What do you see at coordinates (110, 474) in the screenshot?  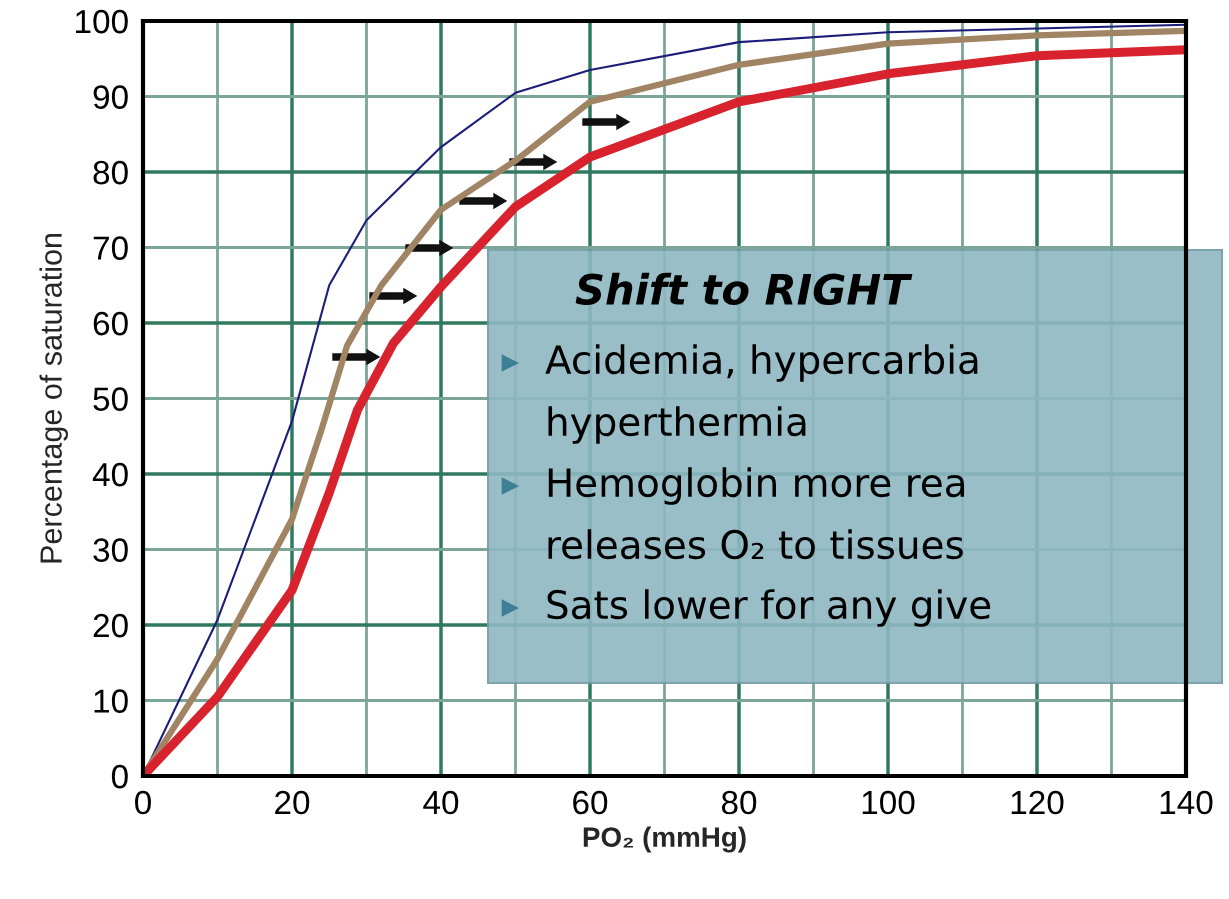 I see `y-tick-label: 40` at bounding box center [110, 474].